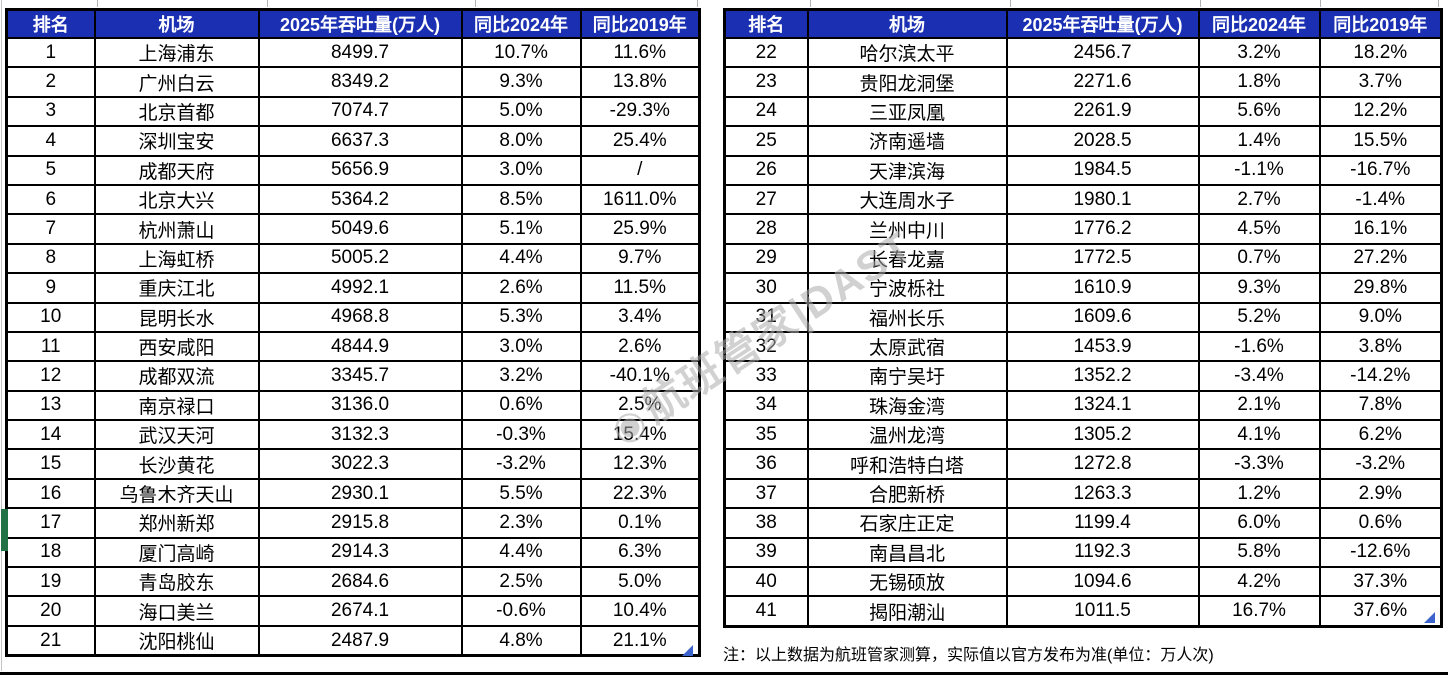  What do you see at coordinates (766, 582) in the screenshot?
I see `rank-cell: 40` at bounding box center [766, 582].